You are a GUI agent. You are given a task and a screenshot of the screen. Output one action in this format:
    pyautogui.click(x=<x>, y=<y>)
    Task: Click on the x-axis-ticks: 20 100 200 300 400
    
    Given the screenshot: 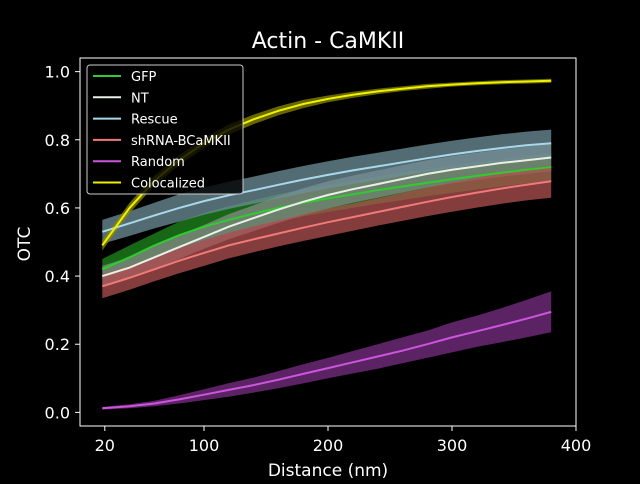 What is the action you would take?
    pyautogui.click(x=343, y=440)
    